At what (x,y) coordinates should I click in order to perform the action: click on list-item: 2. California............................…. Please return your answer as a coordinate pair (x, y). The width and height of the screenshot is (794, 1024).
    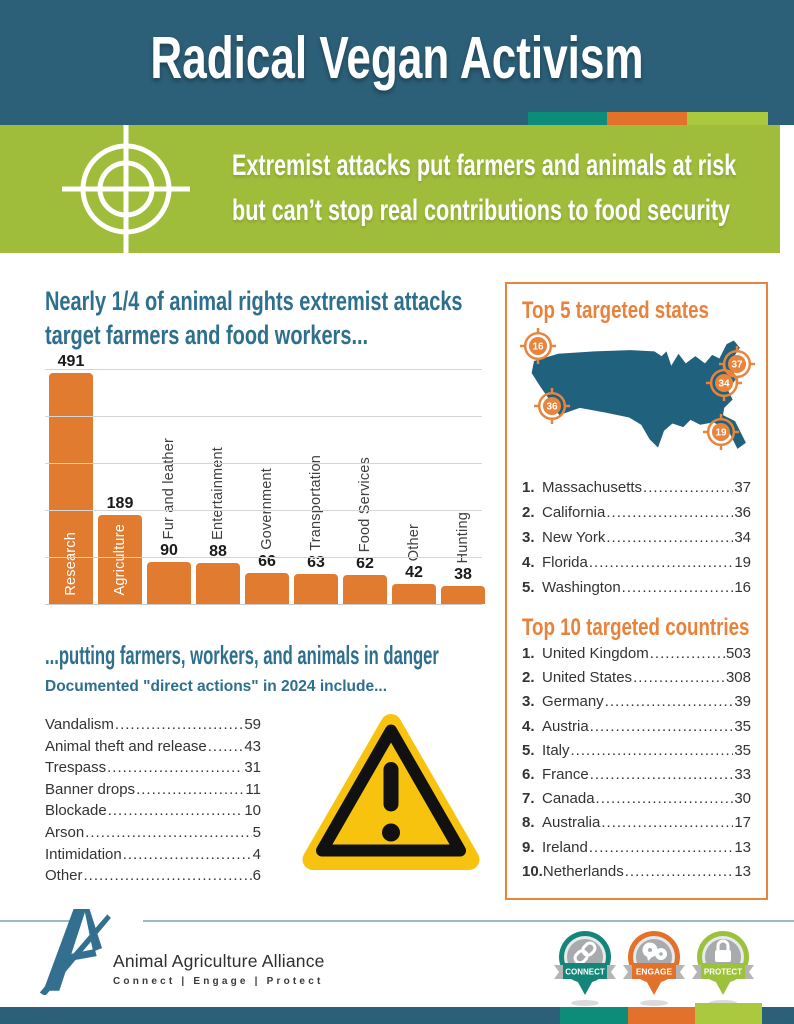
    Looking at the image, I should click on (636, 512).